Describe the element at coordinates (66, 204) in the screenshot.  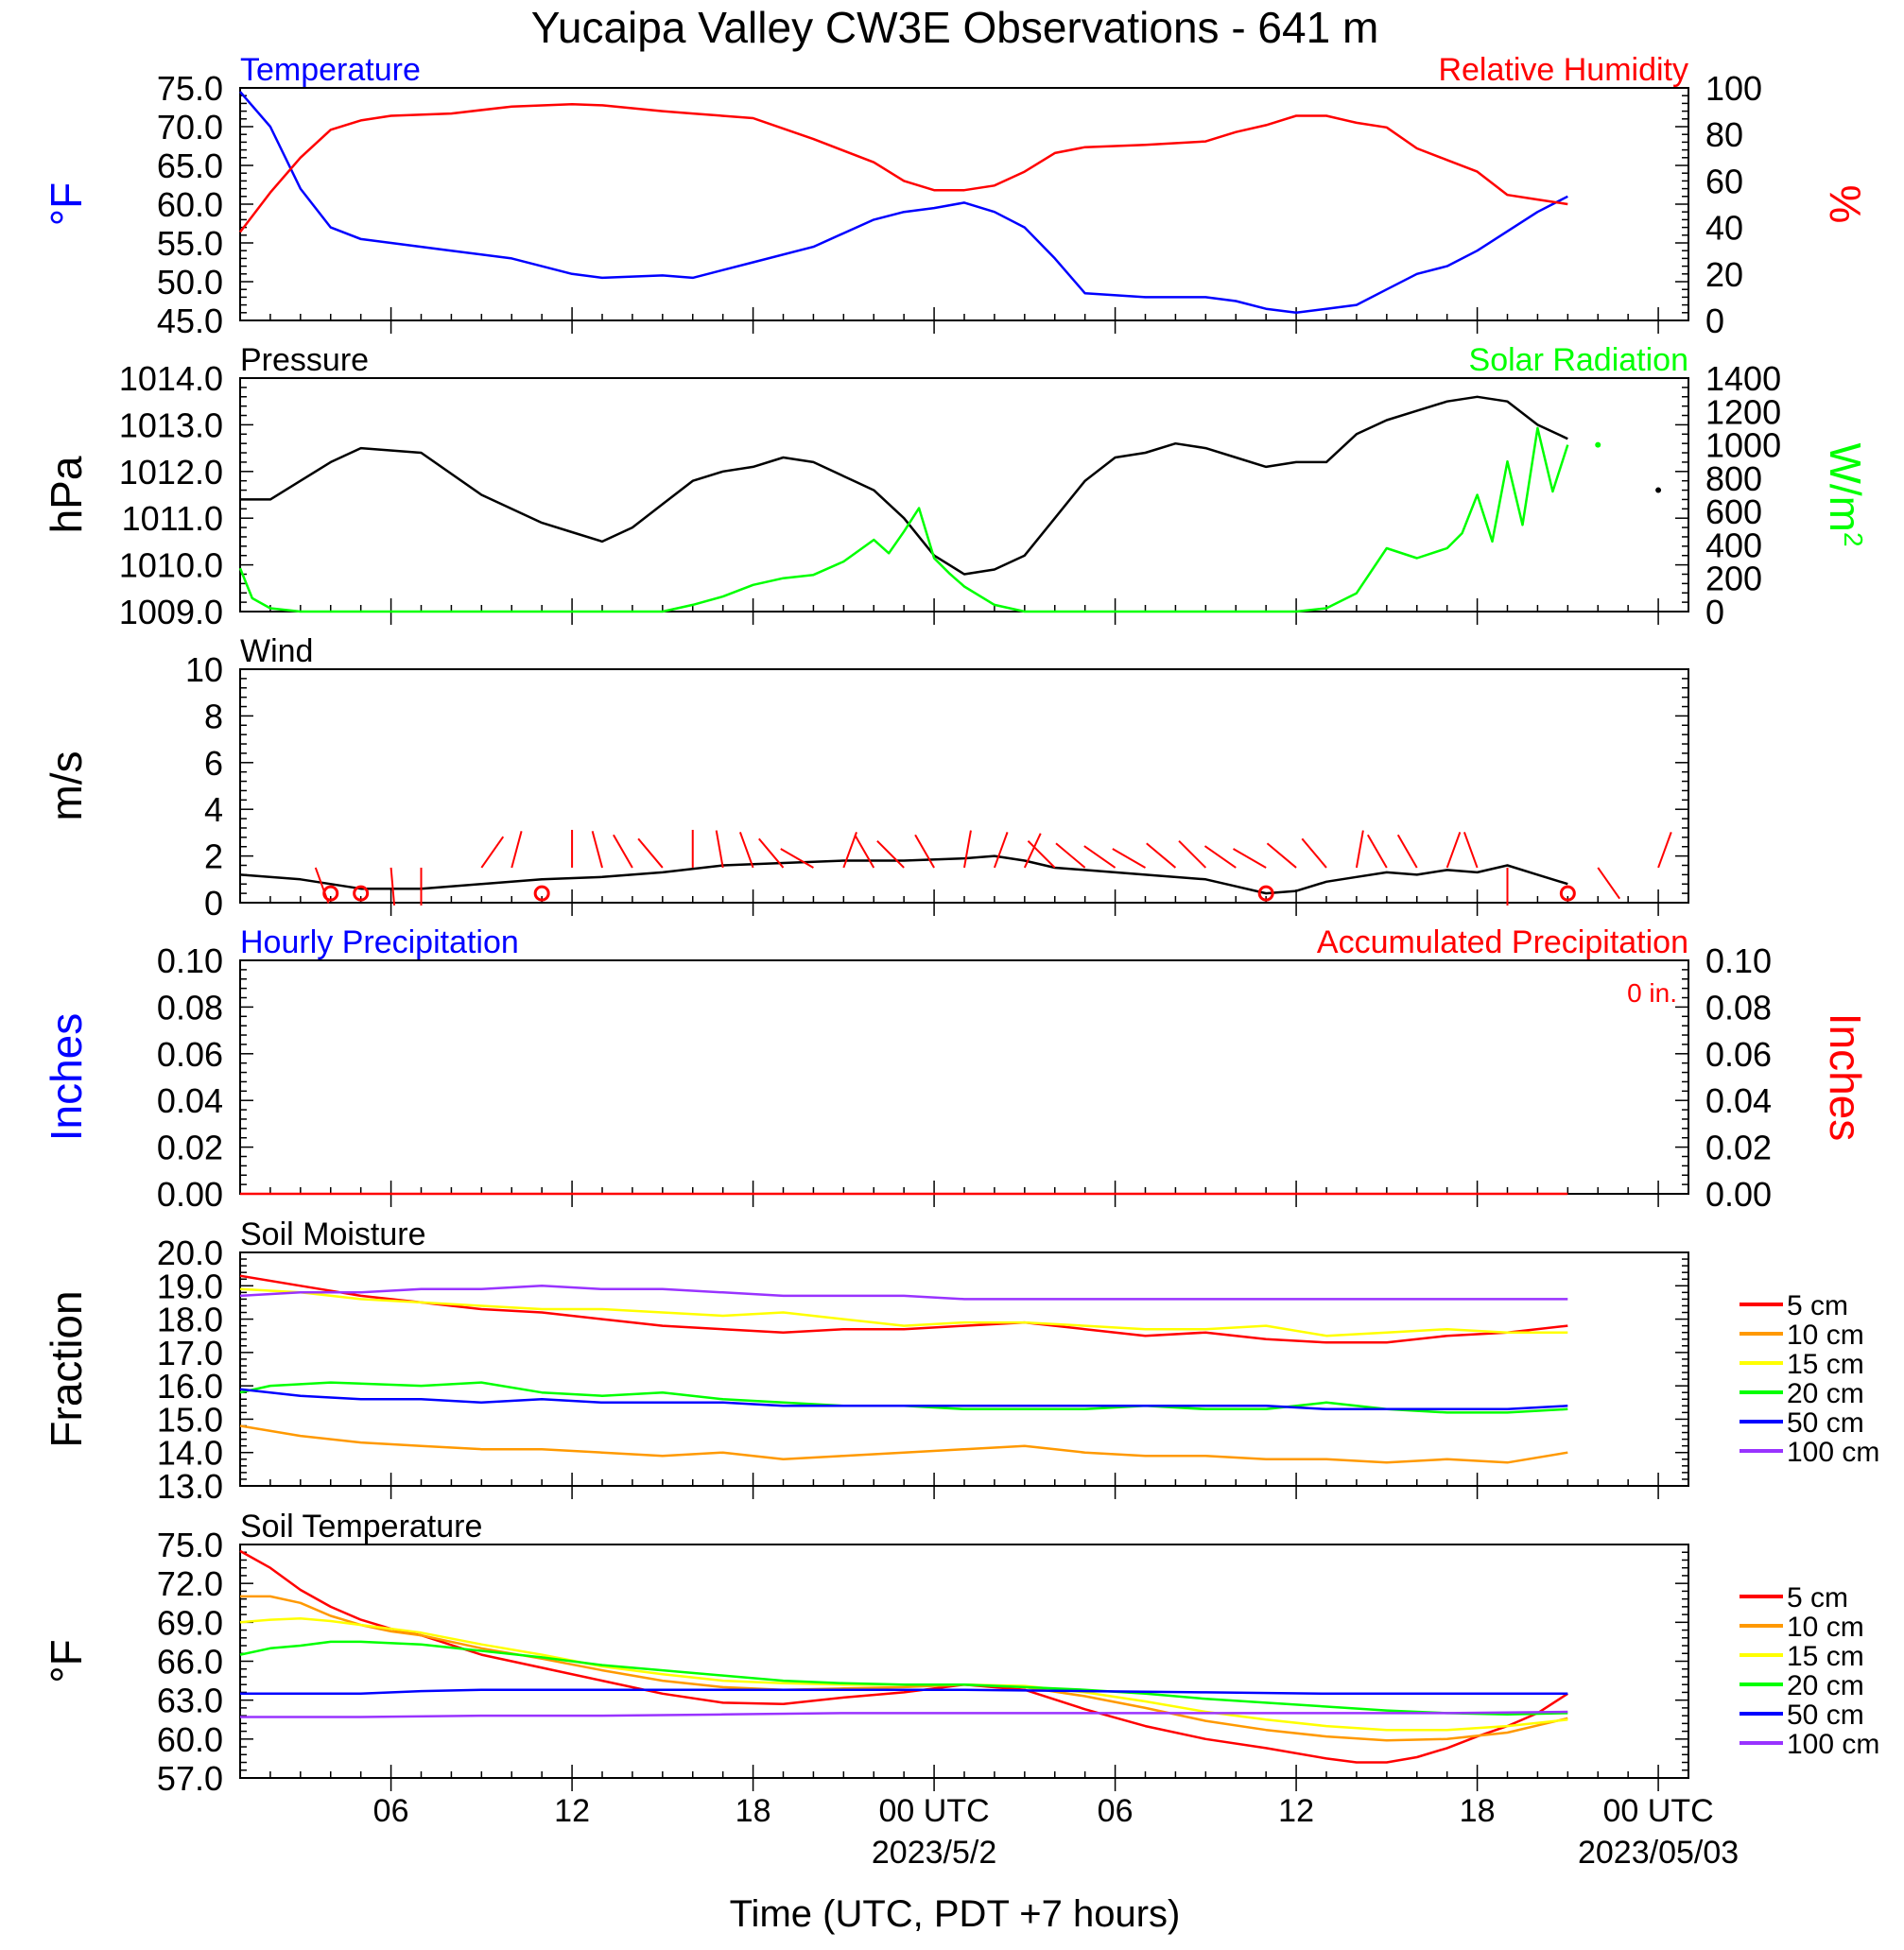
I see `y-axis-label: °F` at that location.